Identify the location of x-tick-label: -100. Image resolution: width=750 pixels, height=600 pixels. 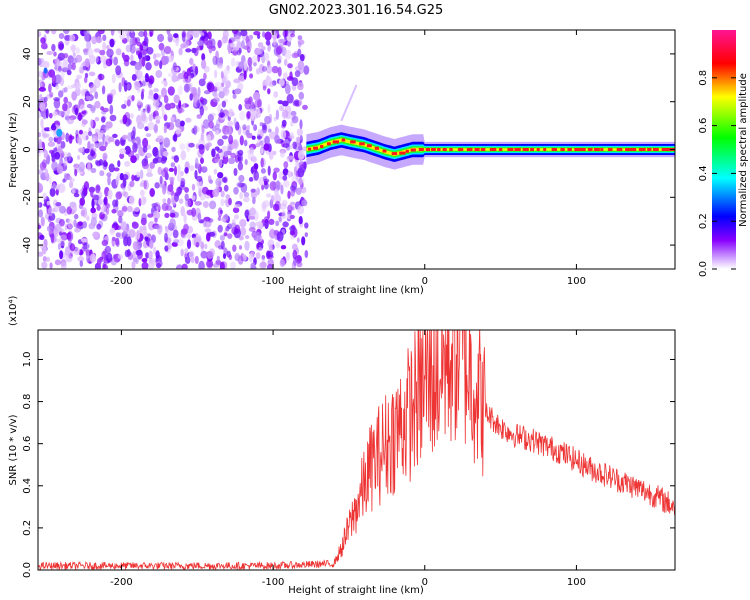
(273, 281).